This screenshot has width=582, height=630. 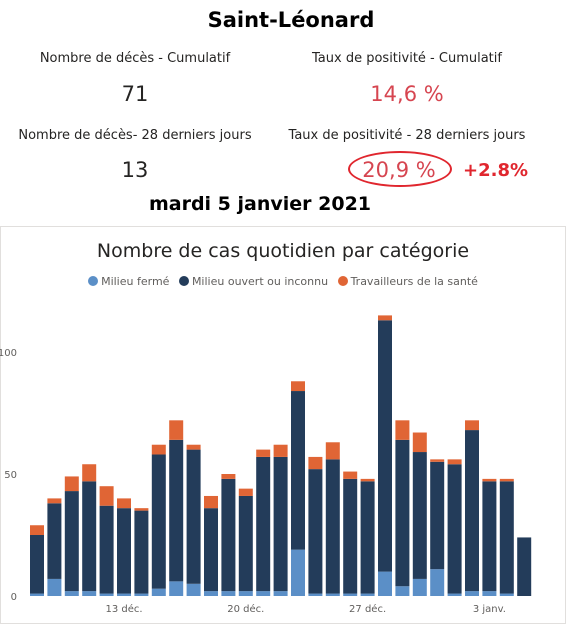 I want to click on legend-item-open: Milieu ouvert ou inconnu, so click(x=253, y=281).